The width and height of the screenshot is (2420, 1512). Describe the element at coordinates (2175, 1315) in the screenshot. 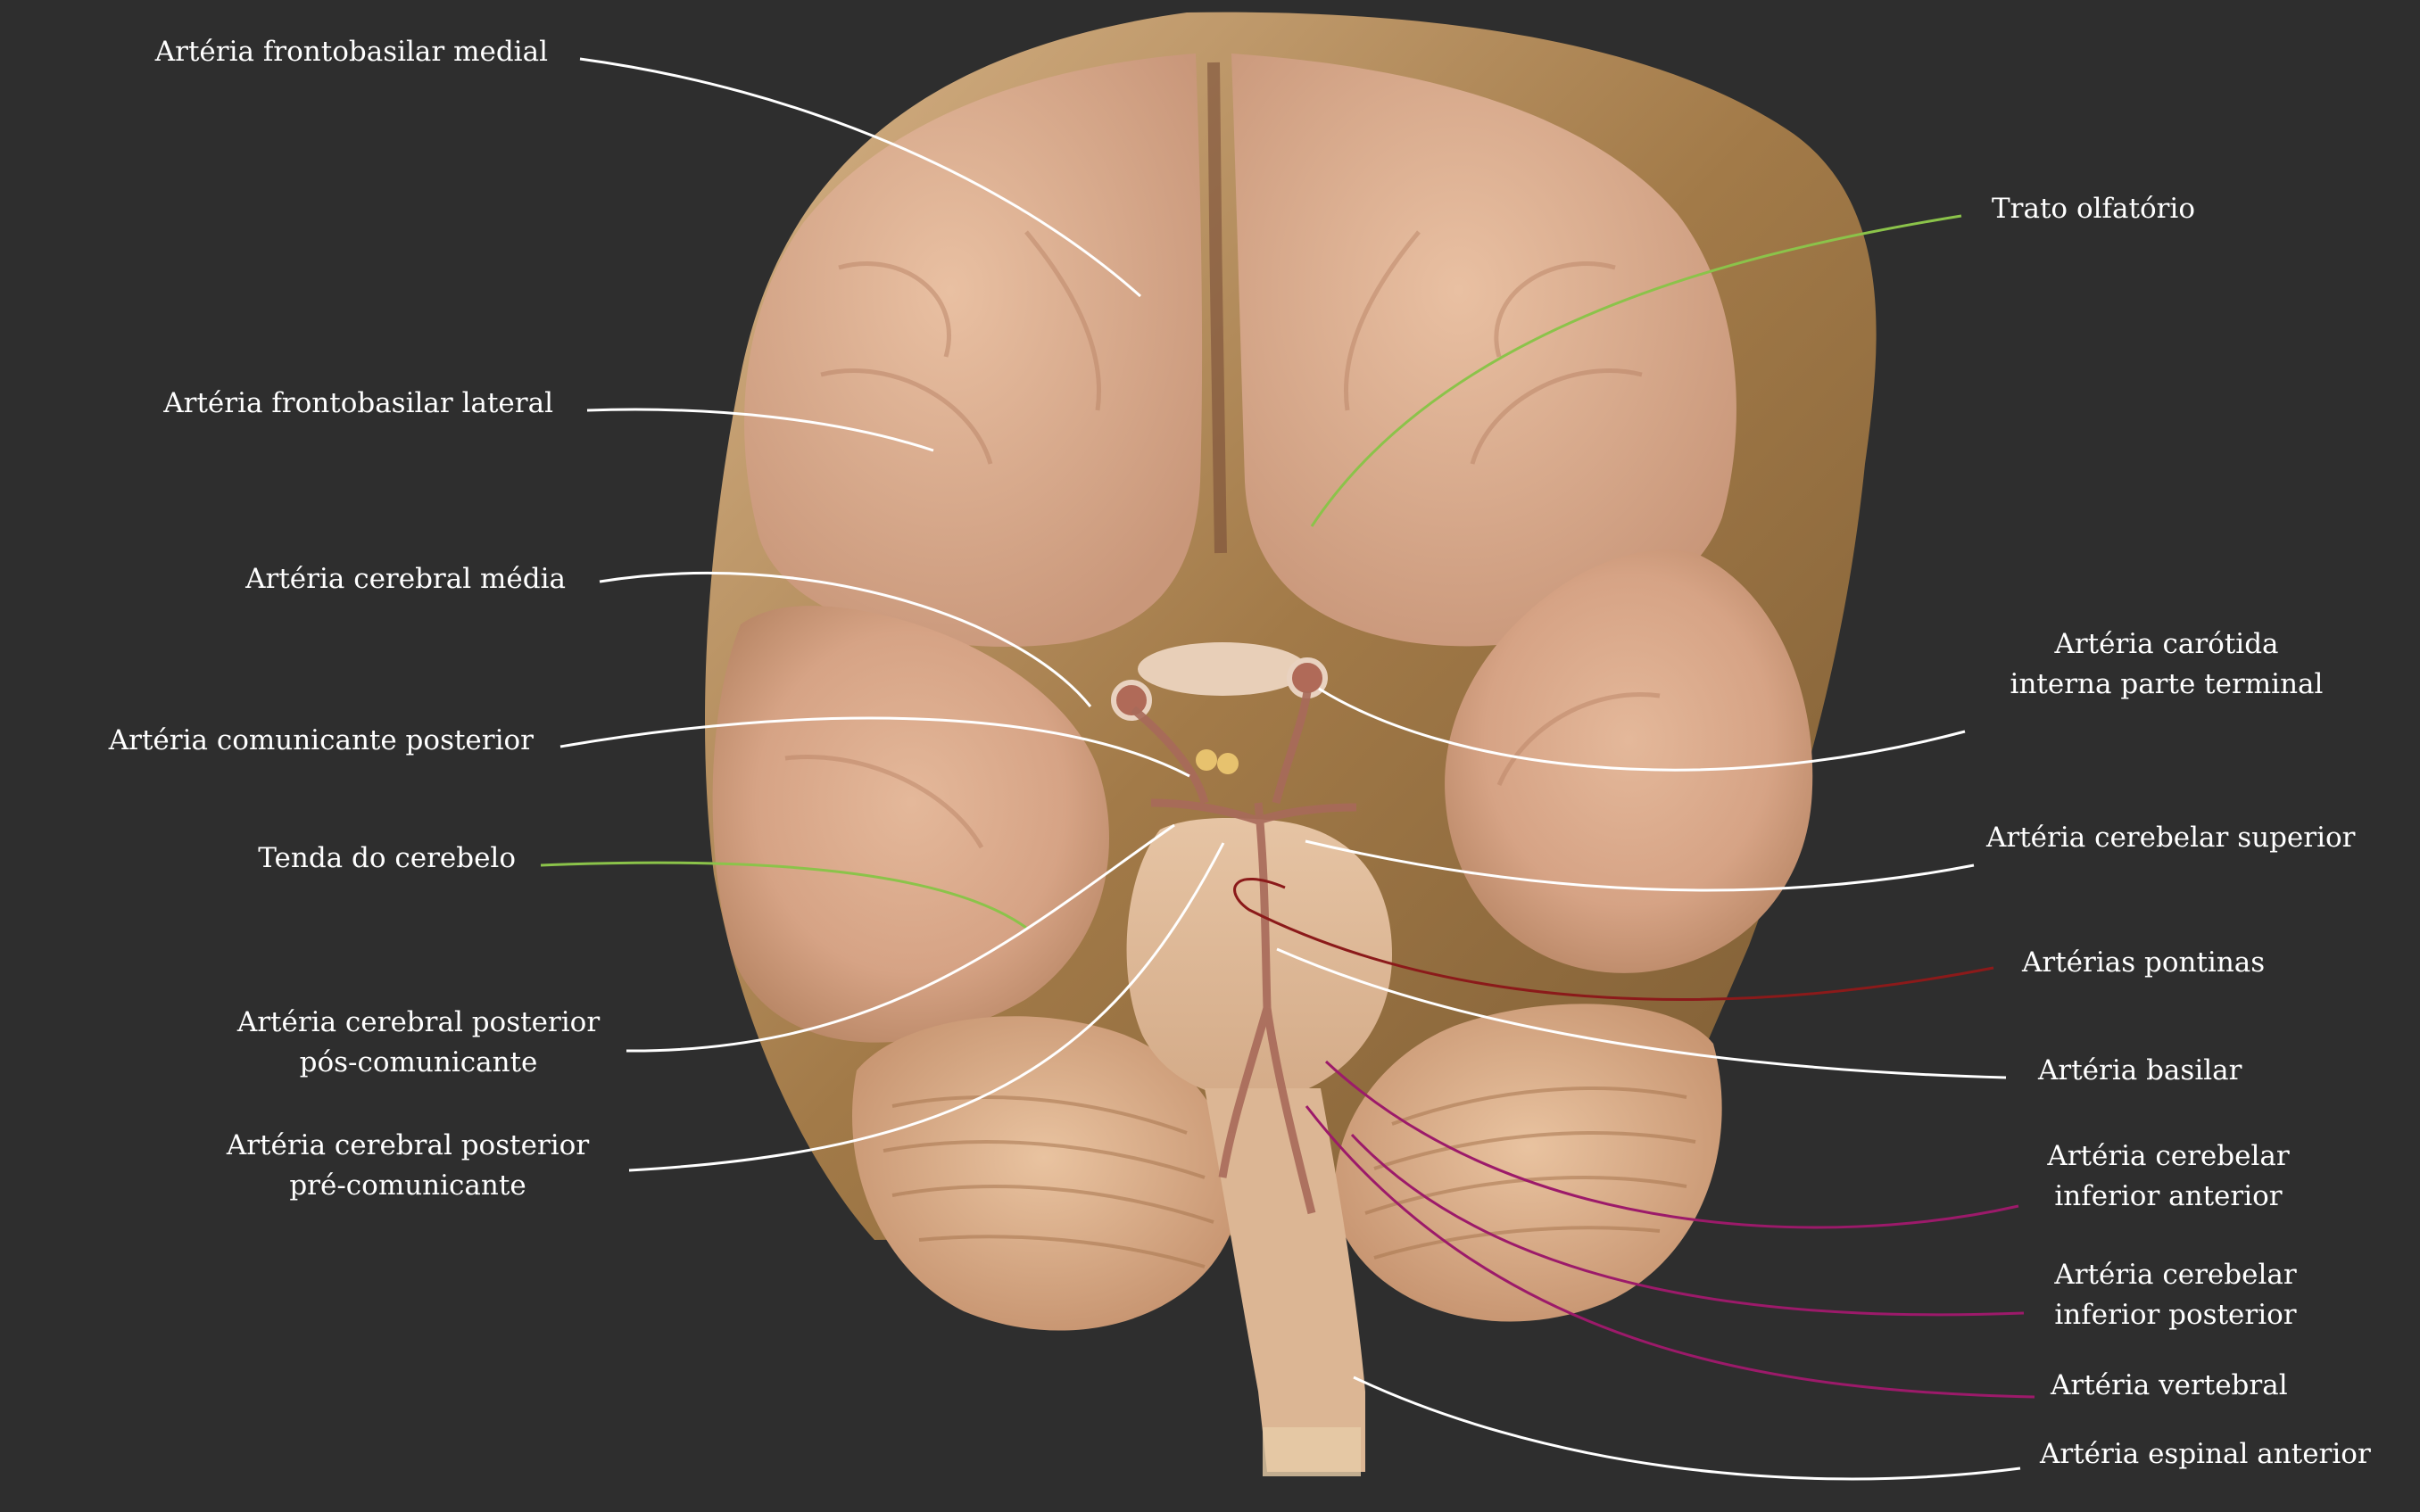

I see `label-text-line2: inferior posterior` at that location.